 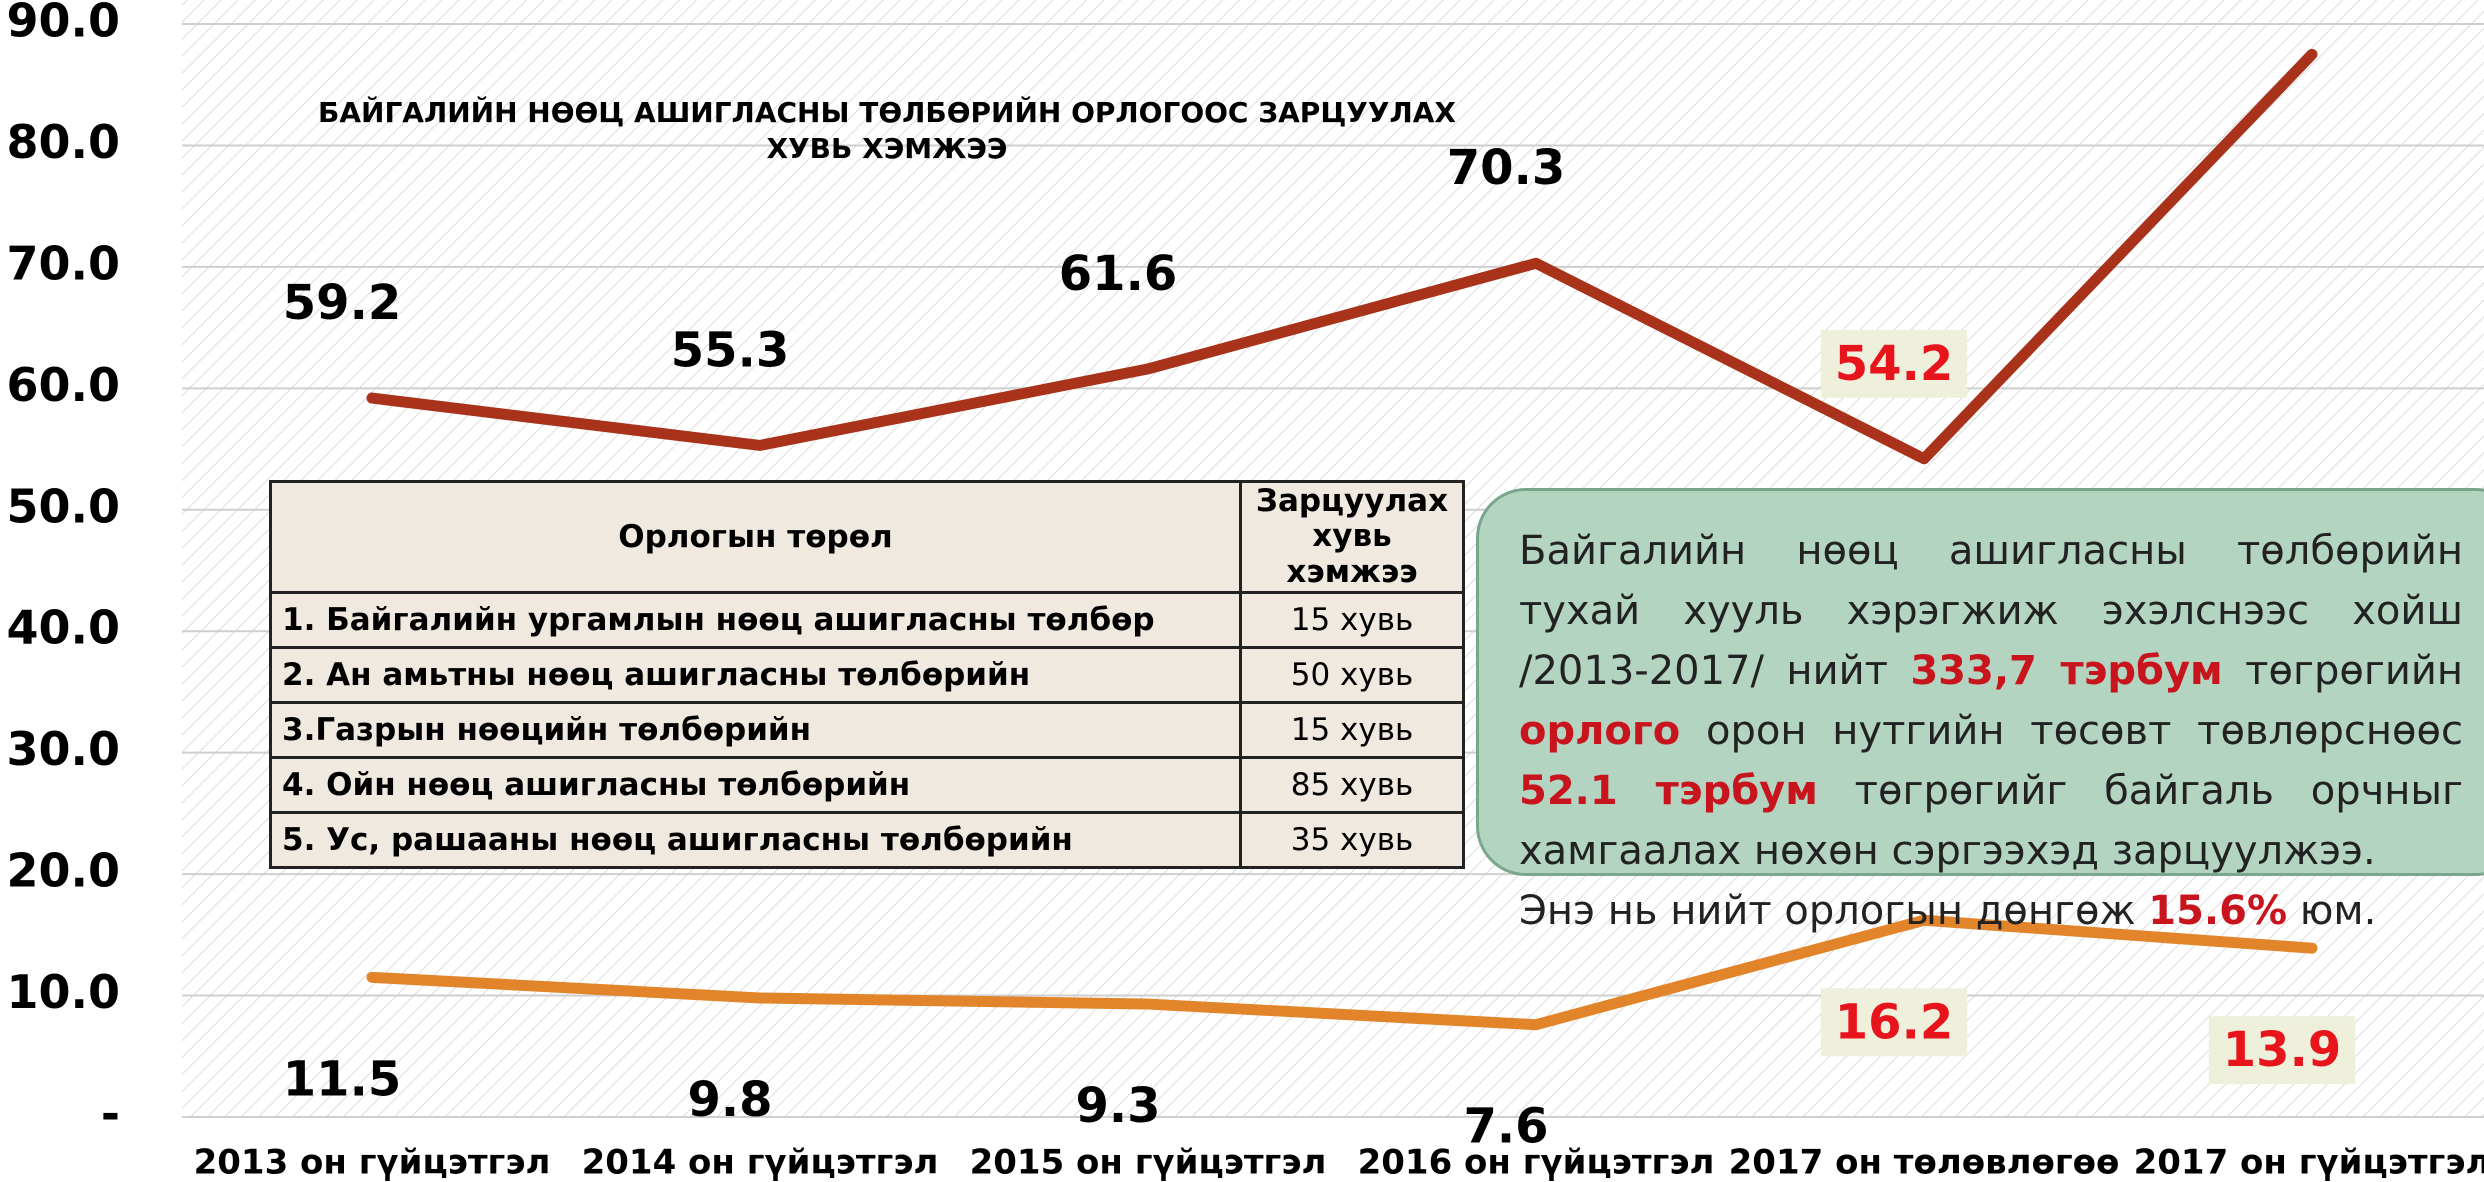 I want to click on x-tick-label: 2017 он гүйцэтгэл, so click(x=2309, y=1162).